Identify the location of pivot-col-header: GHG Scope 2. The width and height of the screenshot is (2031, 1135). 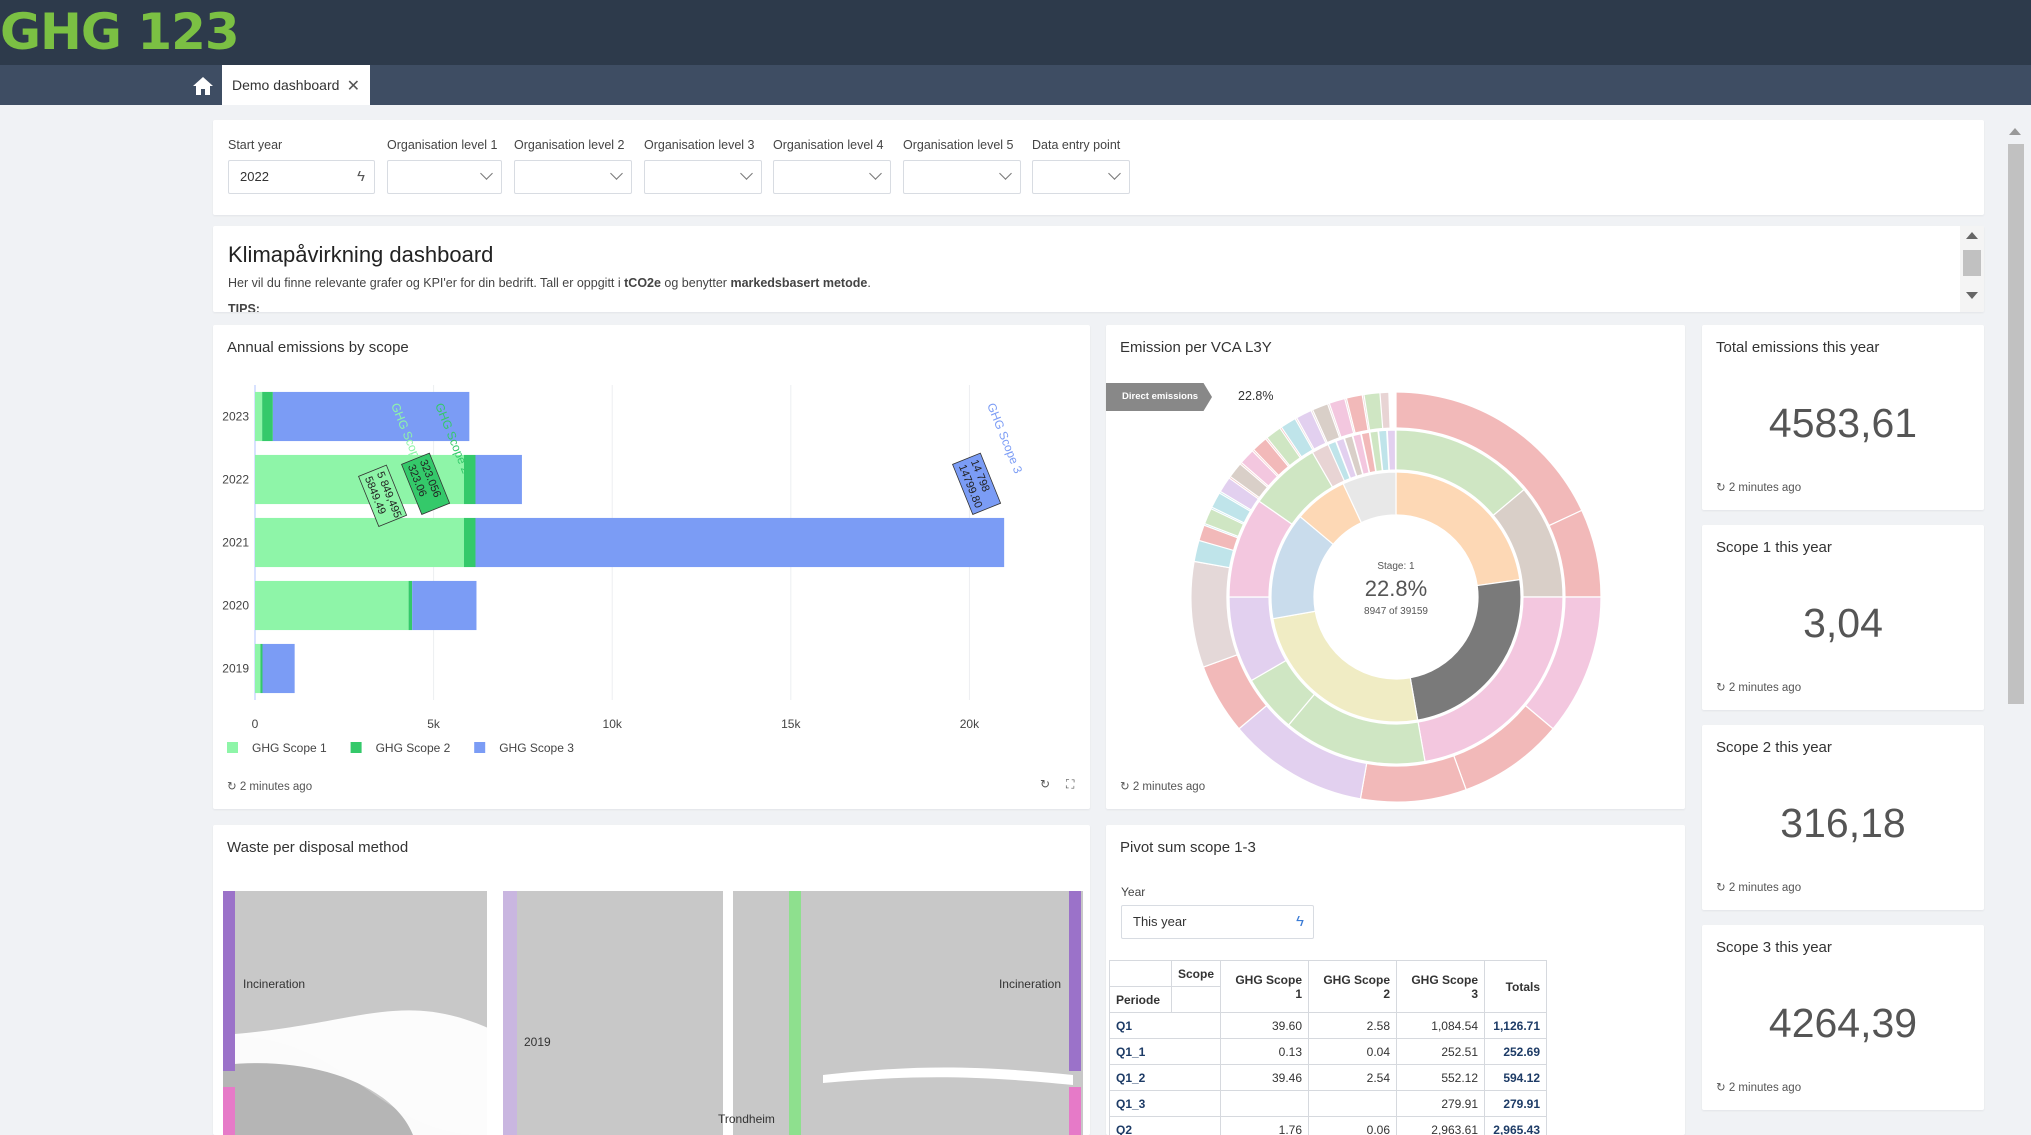
(1353, 986).